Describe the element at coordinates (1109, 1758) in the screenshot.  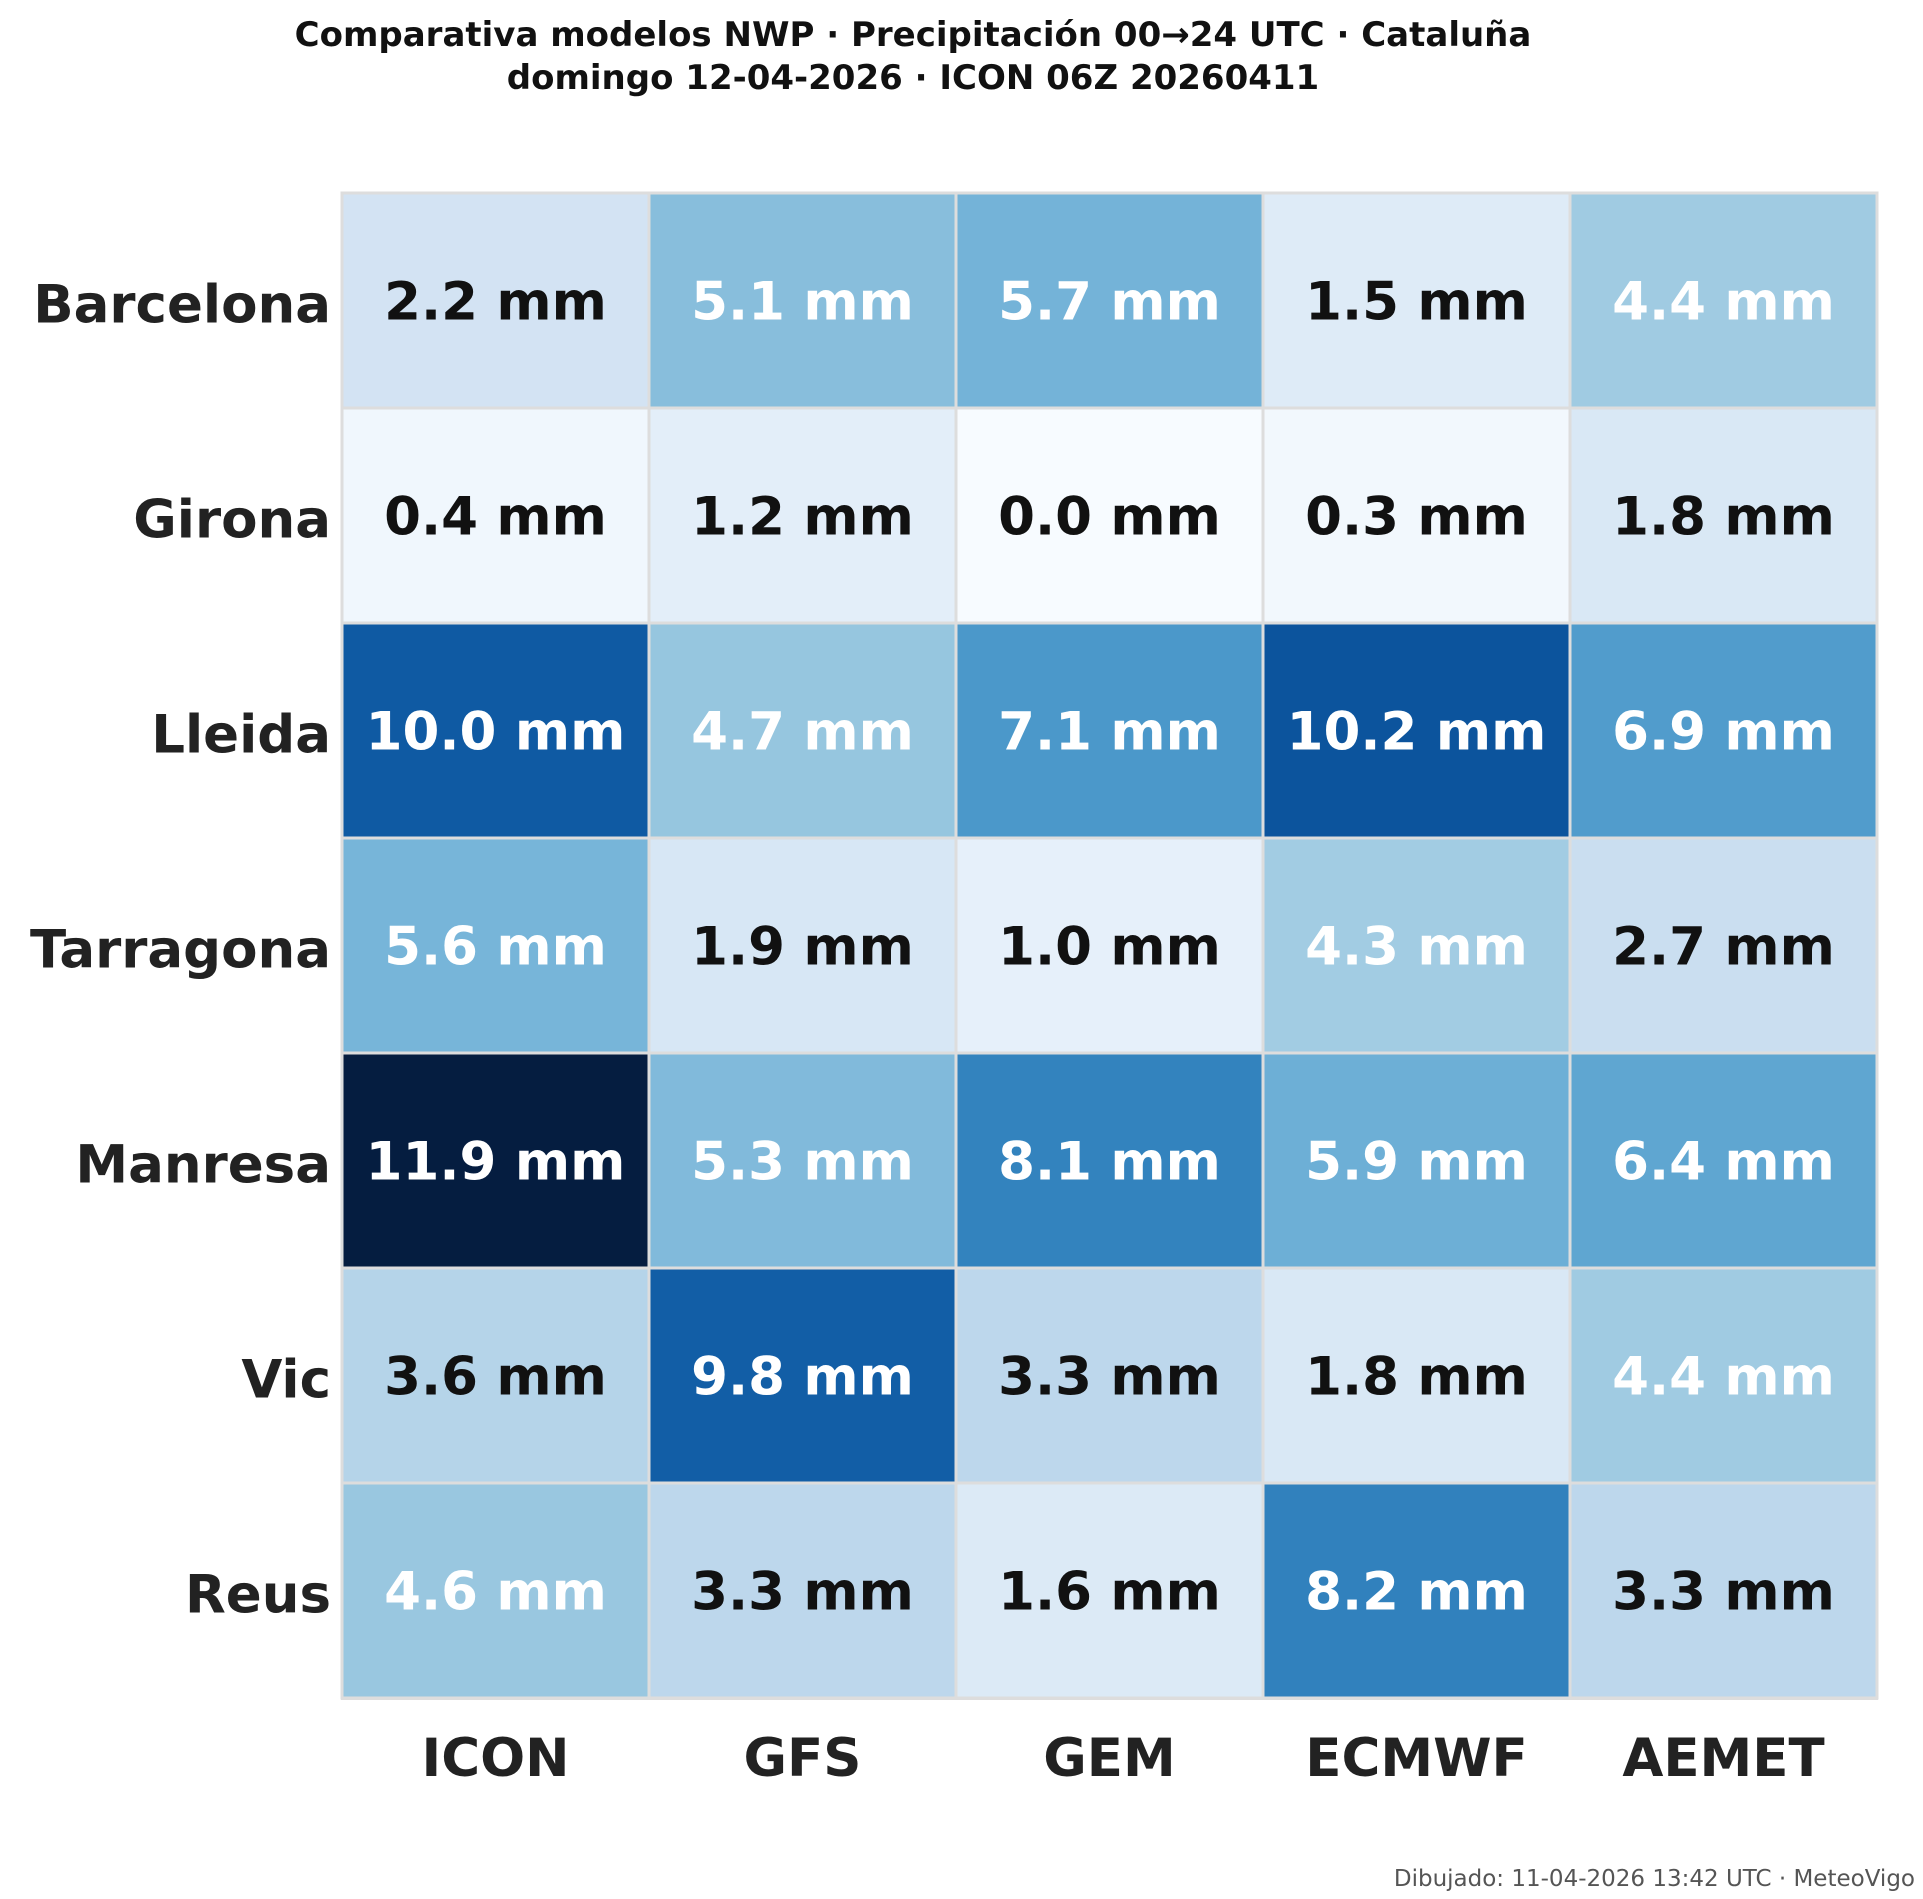
I see `column-label: GEM` at that location.